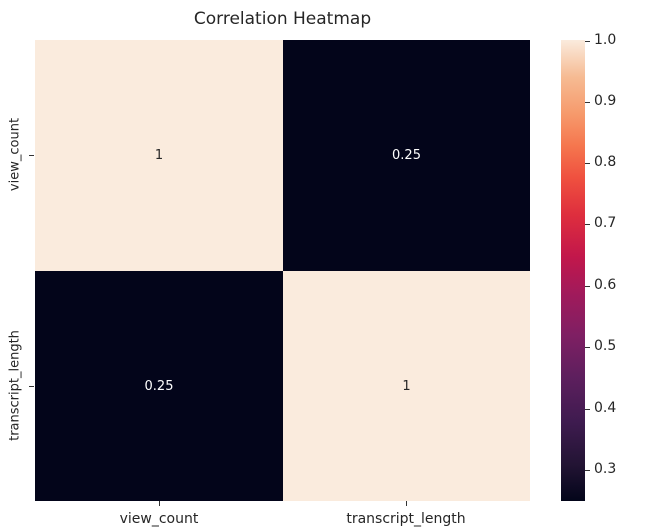 This screenshot has width=648, height=532. What do you see at coordinates (605, 408) in the screenshot?
I see `colorbar-tick-label: 0.4` at bounding box center [605, 408].